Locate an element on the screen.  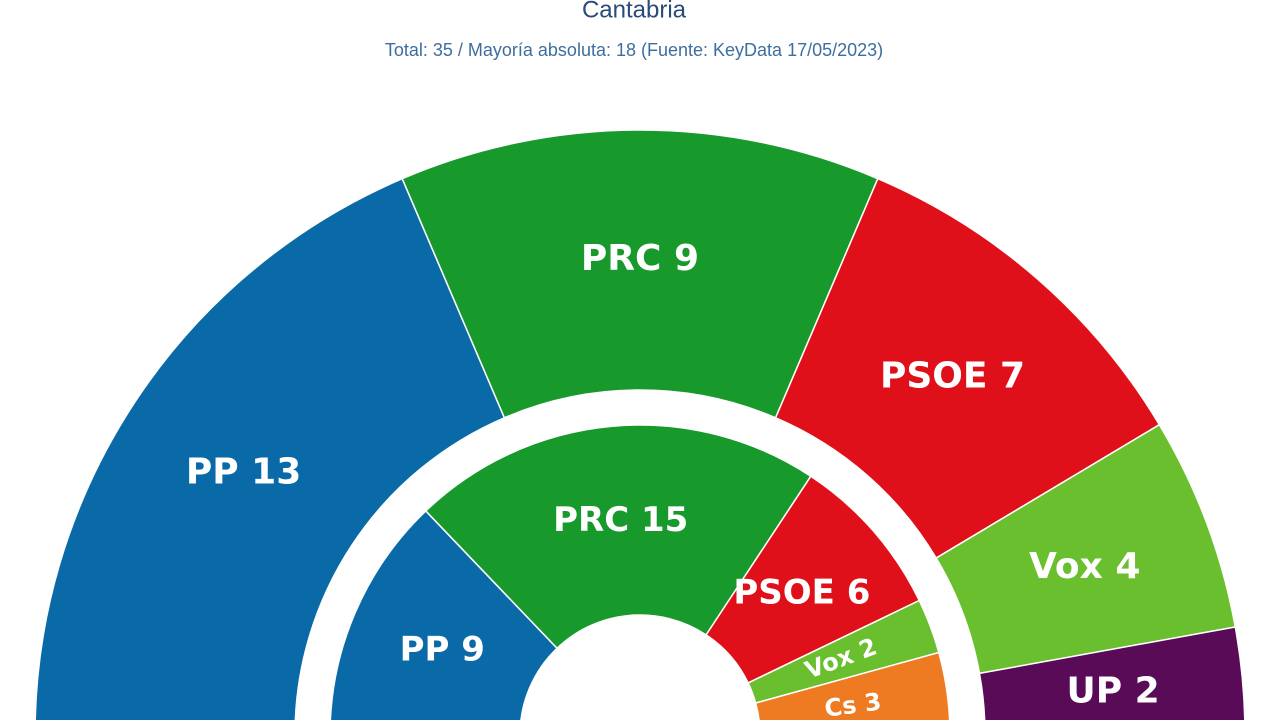
seat-count: 15 is located at coordinates (664, 519).